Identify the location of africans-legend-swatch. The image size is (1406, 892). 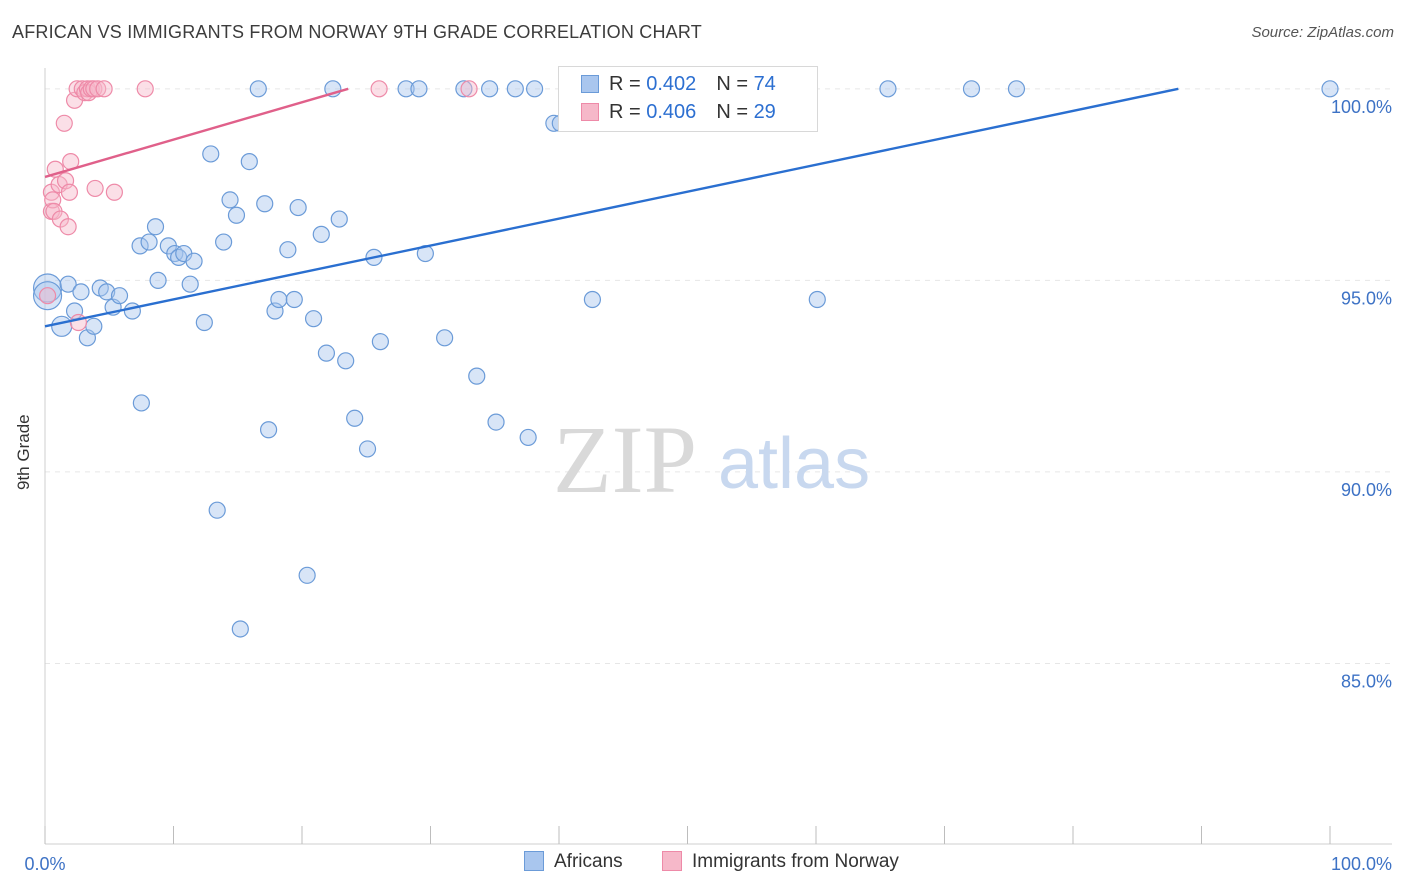
(534, 861).